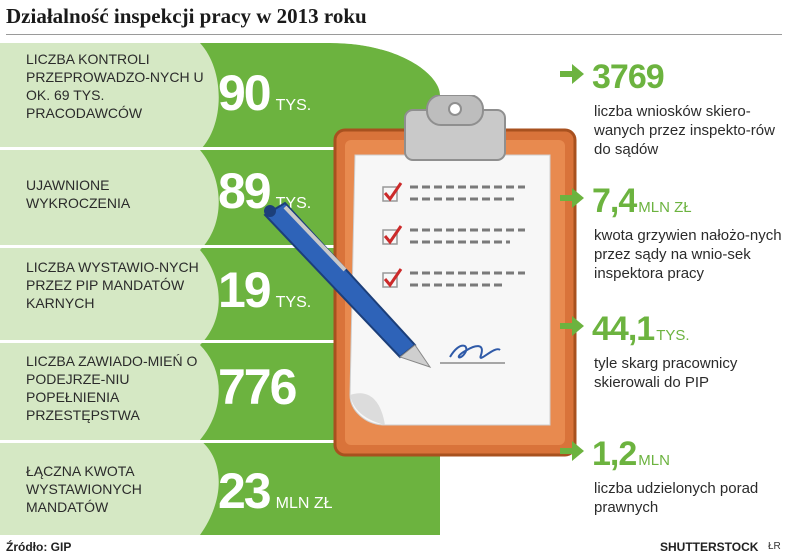  Describe the element at coordinates (245, 191) in the screenshot. I see `row-number: 89` at that location.